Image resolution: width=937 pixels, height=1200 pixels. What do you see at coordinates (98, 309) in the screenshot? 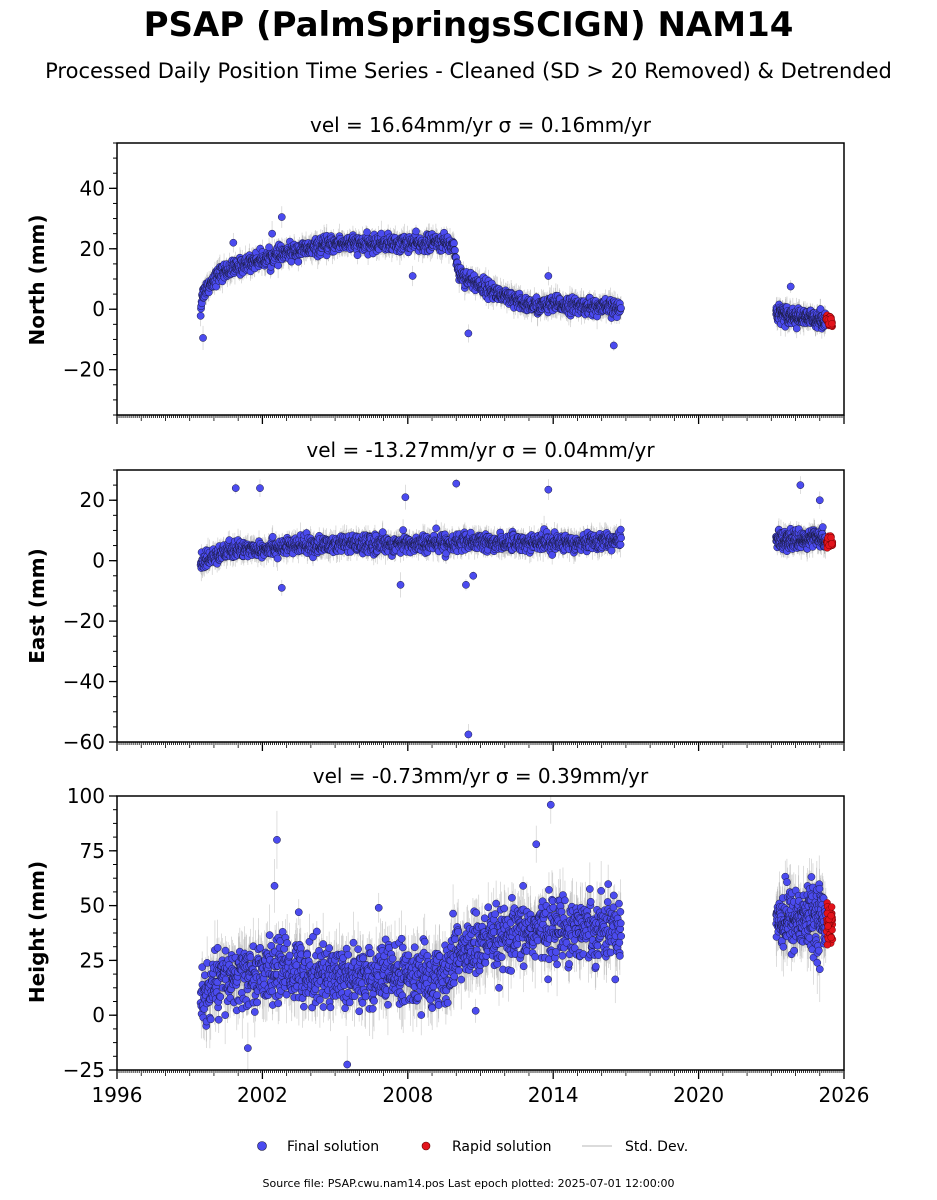
I see `y-tick-label: 0` at bounding box center [98, 309].